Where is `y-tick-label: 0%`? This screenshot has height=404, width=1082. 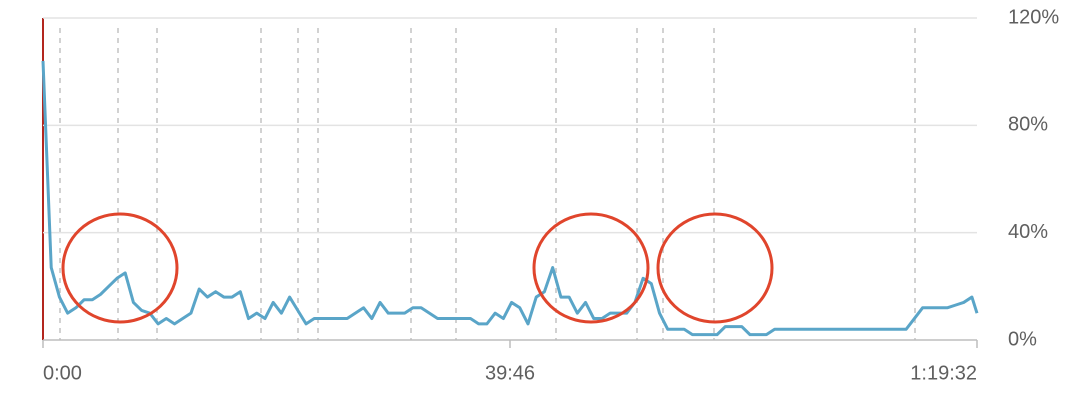
y-tick-label: 0% is located at coordinates (1022, 339).